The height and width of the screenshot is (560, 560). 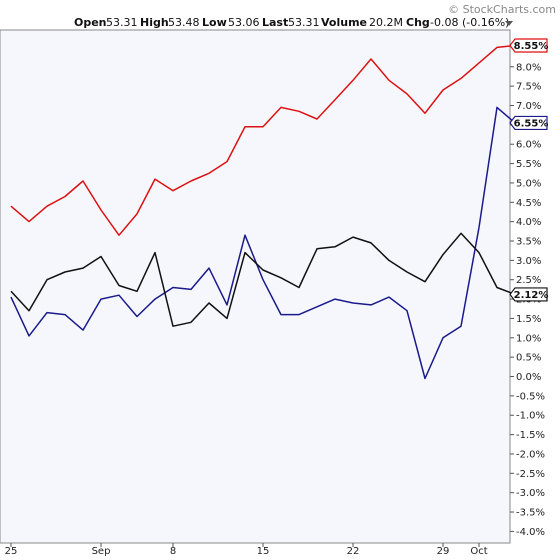 I want to click on y-tick-label: 7.0%, so click(x=528, y=106).